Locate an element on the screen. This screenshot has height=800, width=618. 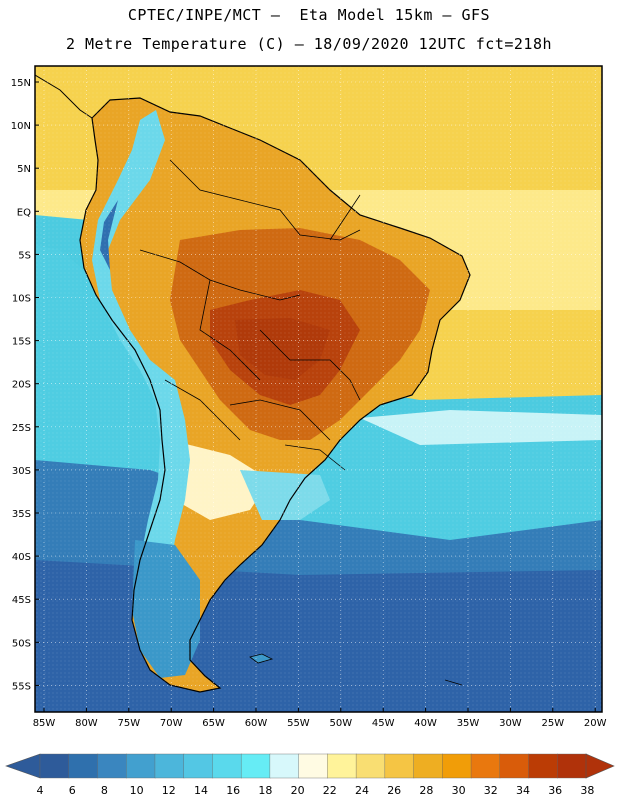
colorbar-label: 34 is located at coordinates (523, 790).